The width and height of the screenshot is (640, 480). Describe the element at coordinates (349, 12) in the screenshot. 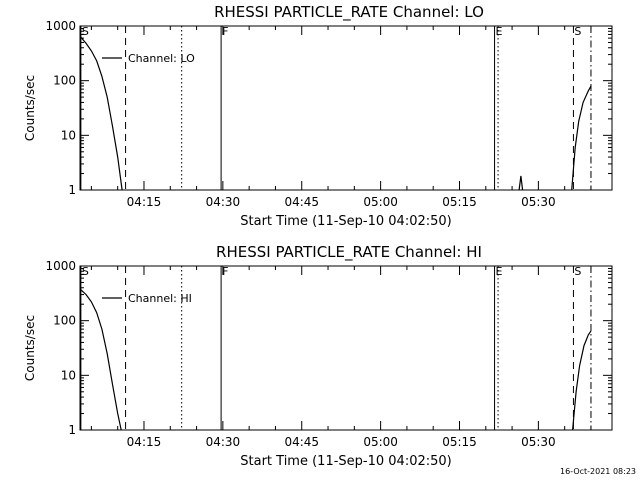

I see `chart-title: RHESSI PARTICLE_RATE Channel: LO` at that location.